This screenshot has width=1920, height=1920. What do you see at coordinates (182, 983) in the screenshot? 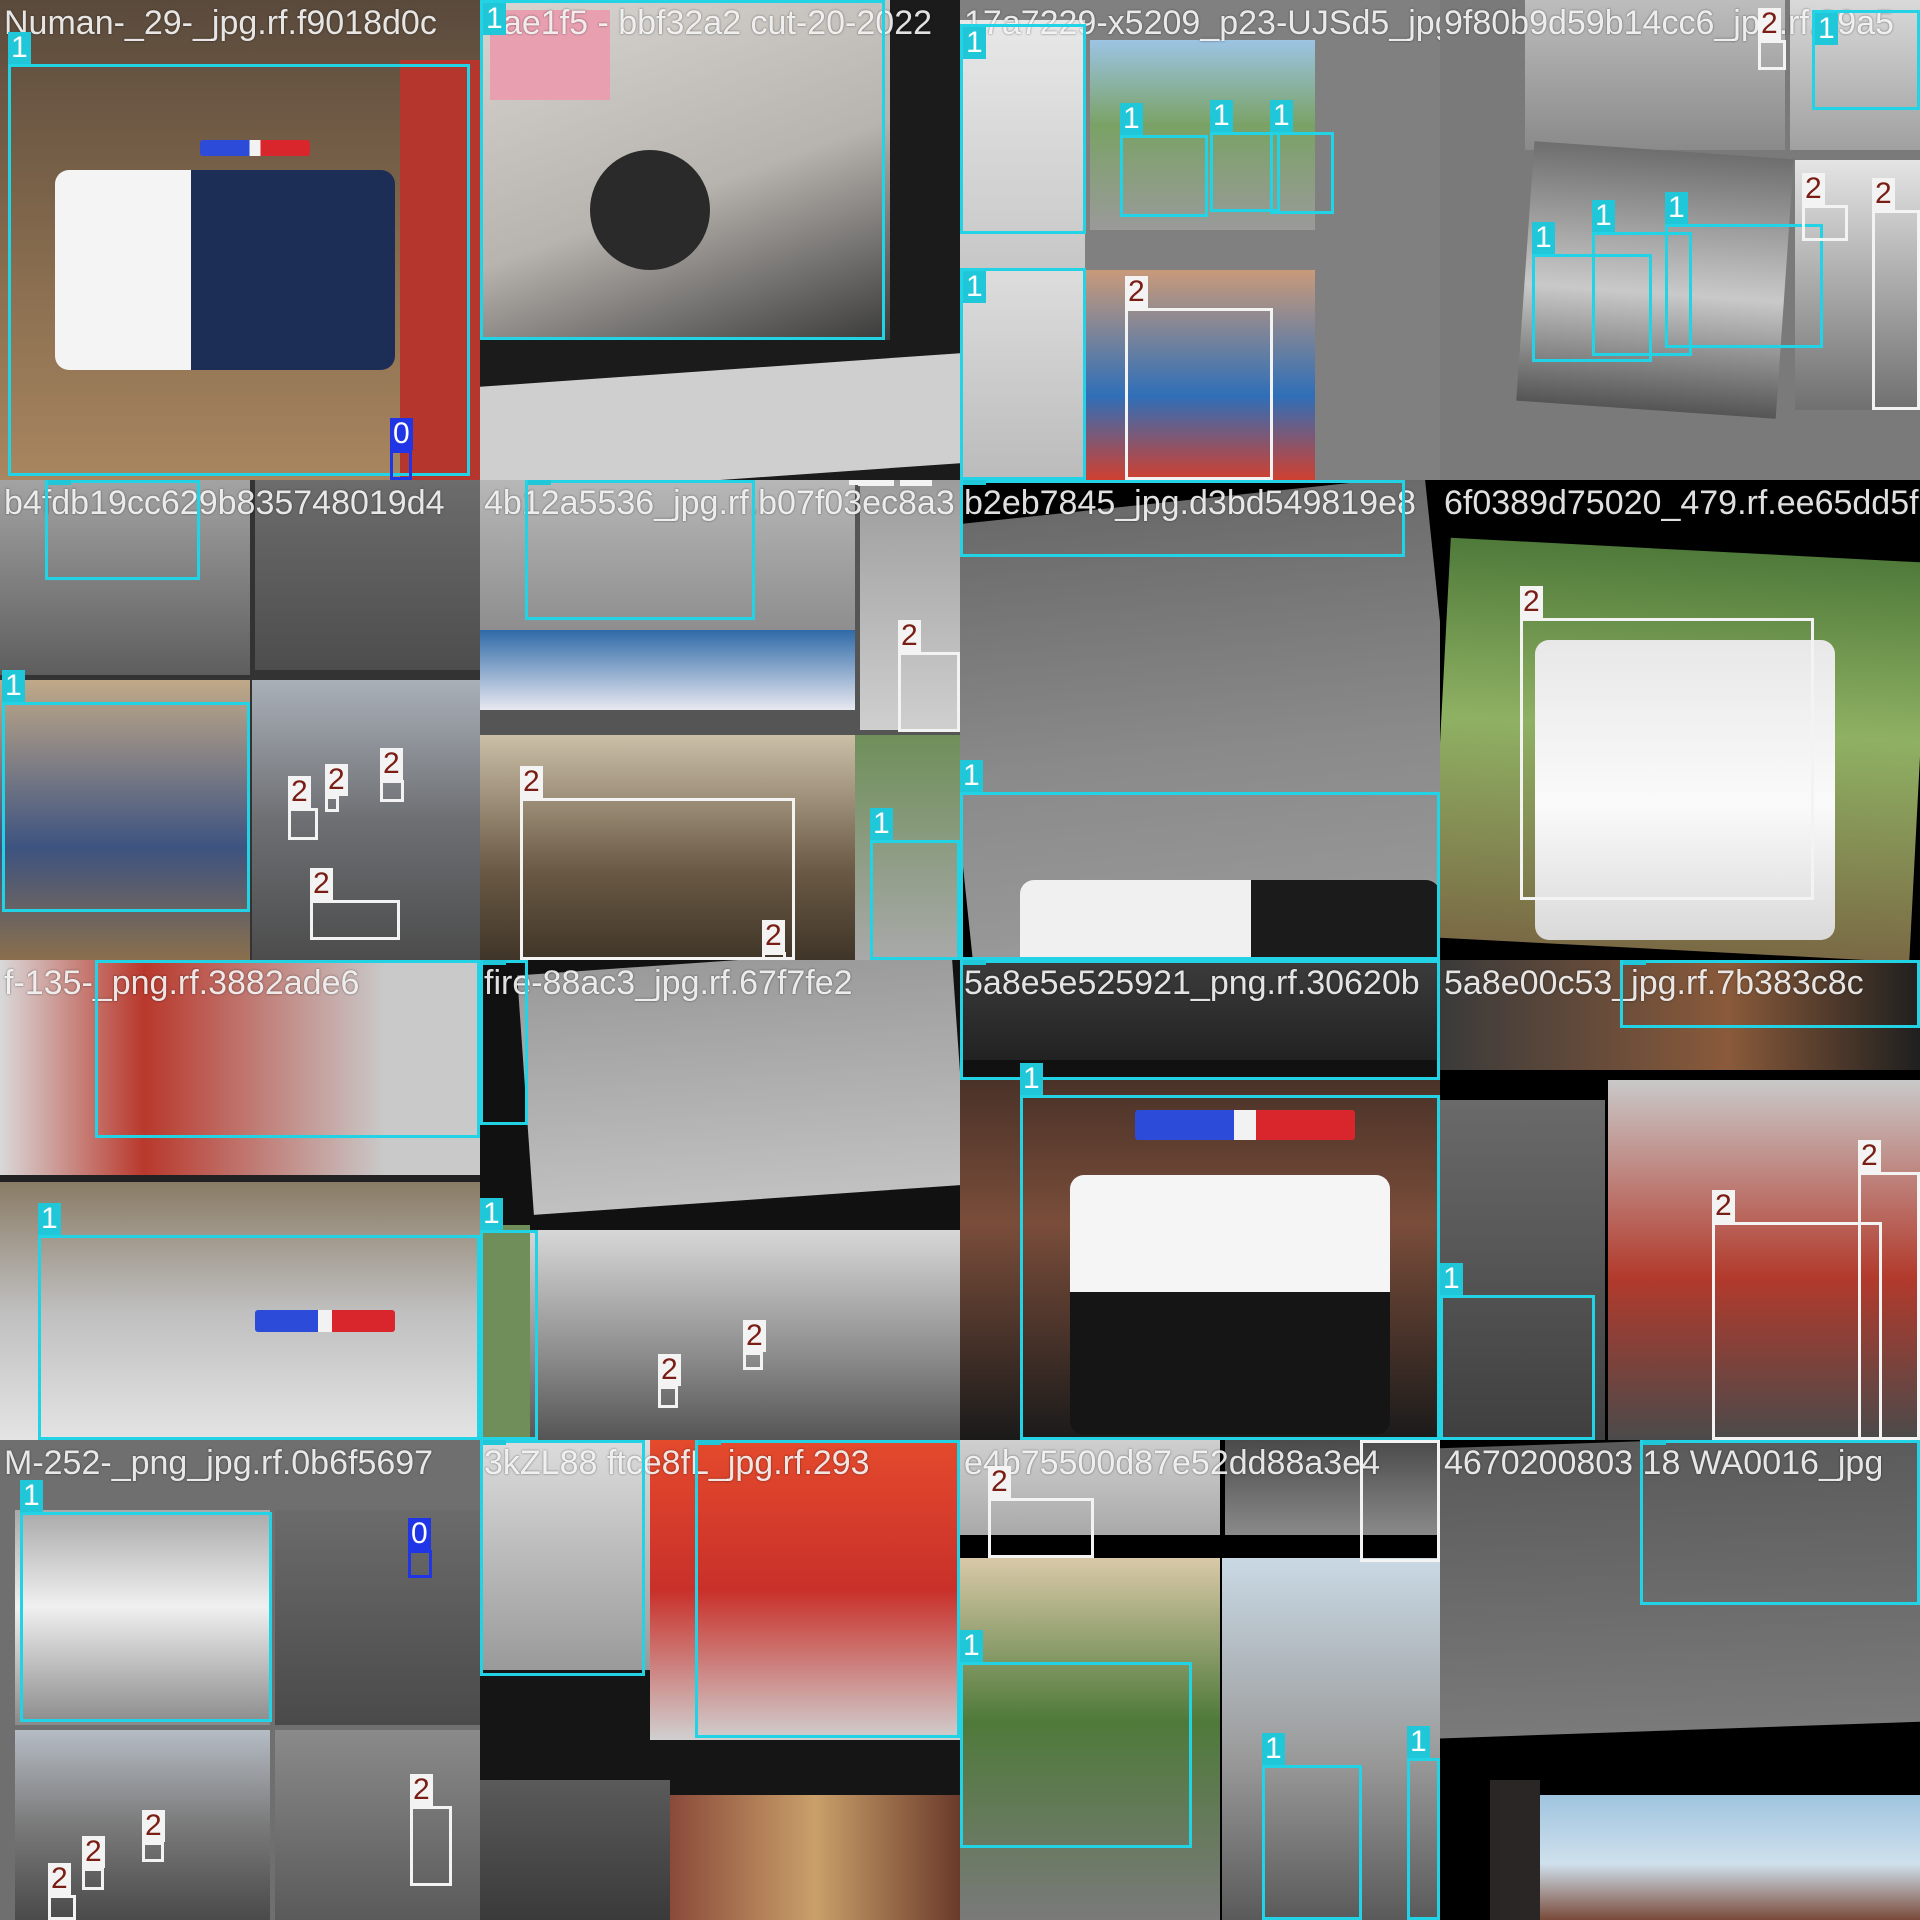
I see `file-name: f-135-_png.rf.3882ade6` at bounding box center [182, 983].